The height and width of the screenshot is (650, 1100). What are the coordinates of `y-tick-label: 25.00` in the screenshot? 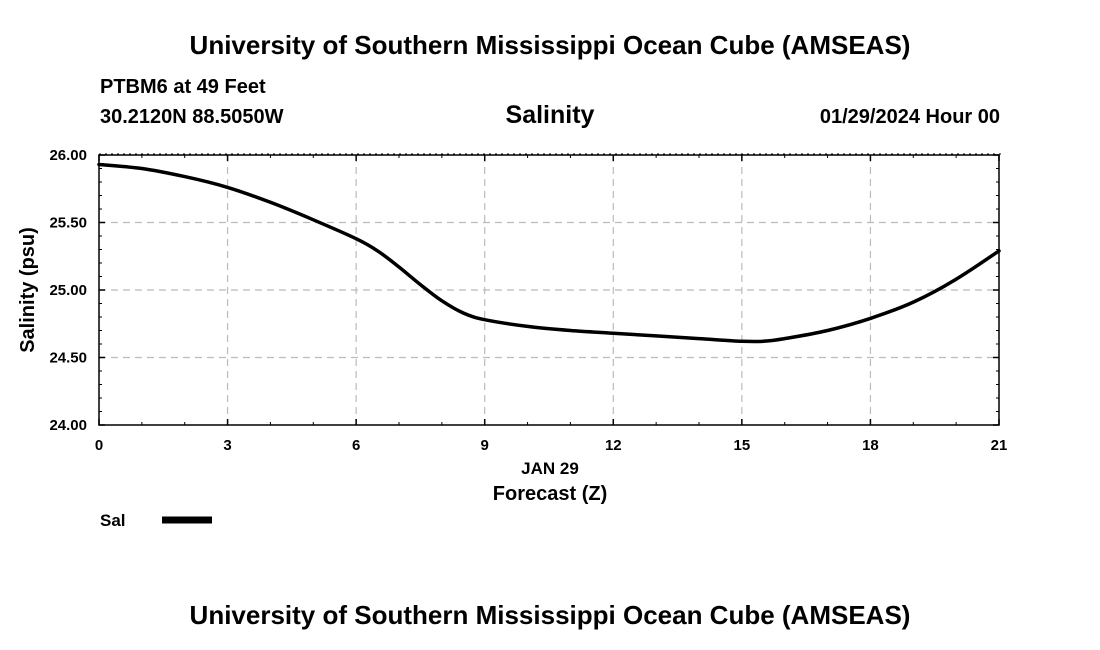 It's located at (68, 290).